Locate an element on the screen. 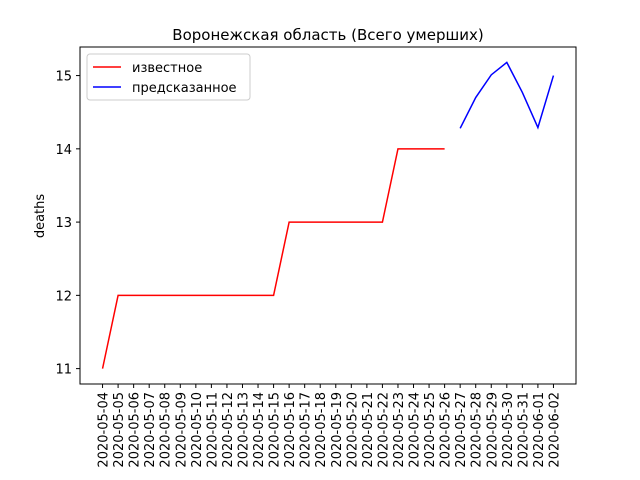  x-tick-label: 2020-05-08 is located at coordinates (166, 430).